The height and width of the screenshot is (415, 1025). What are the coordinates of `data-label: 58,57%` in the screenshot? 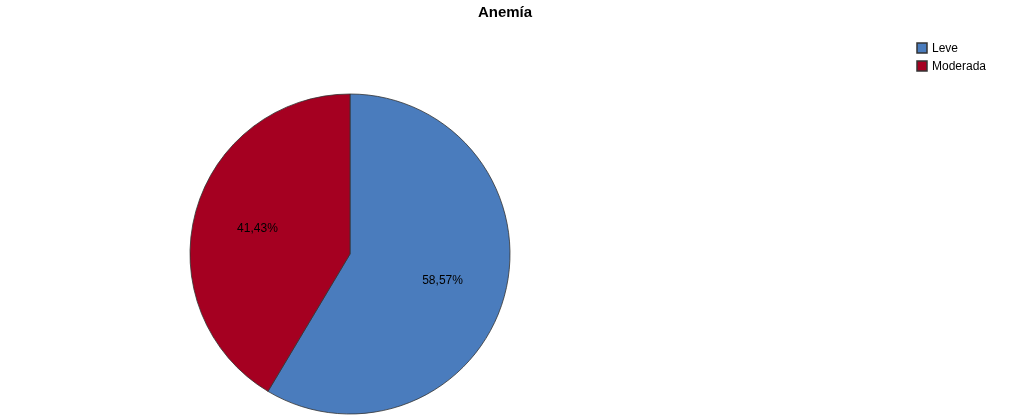 It's located at (443, 279).